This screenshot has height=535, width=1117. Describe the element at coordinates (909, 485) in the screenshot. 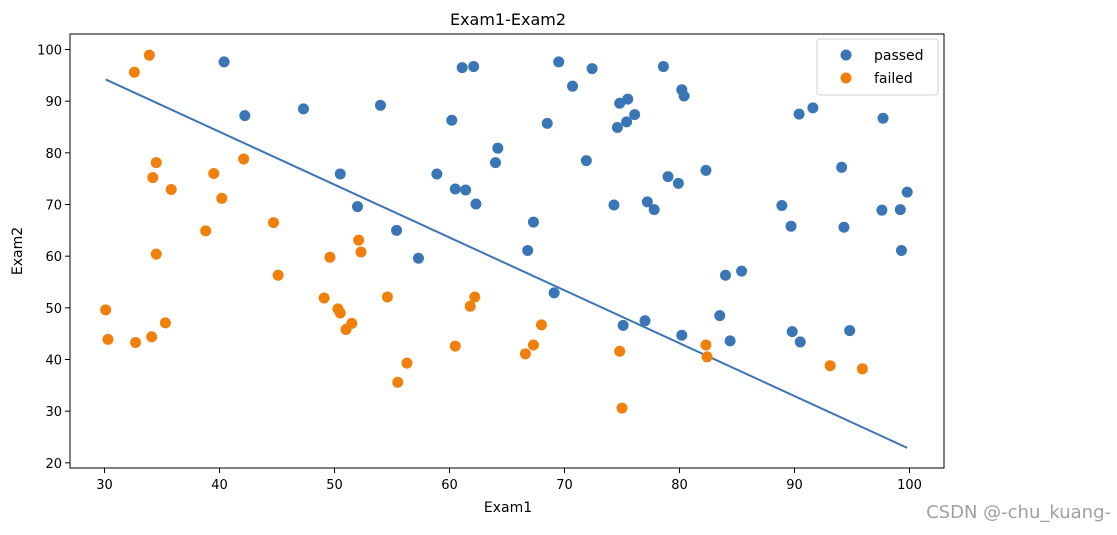

I see `x-tick-label: 100` at that location.